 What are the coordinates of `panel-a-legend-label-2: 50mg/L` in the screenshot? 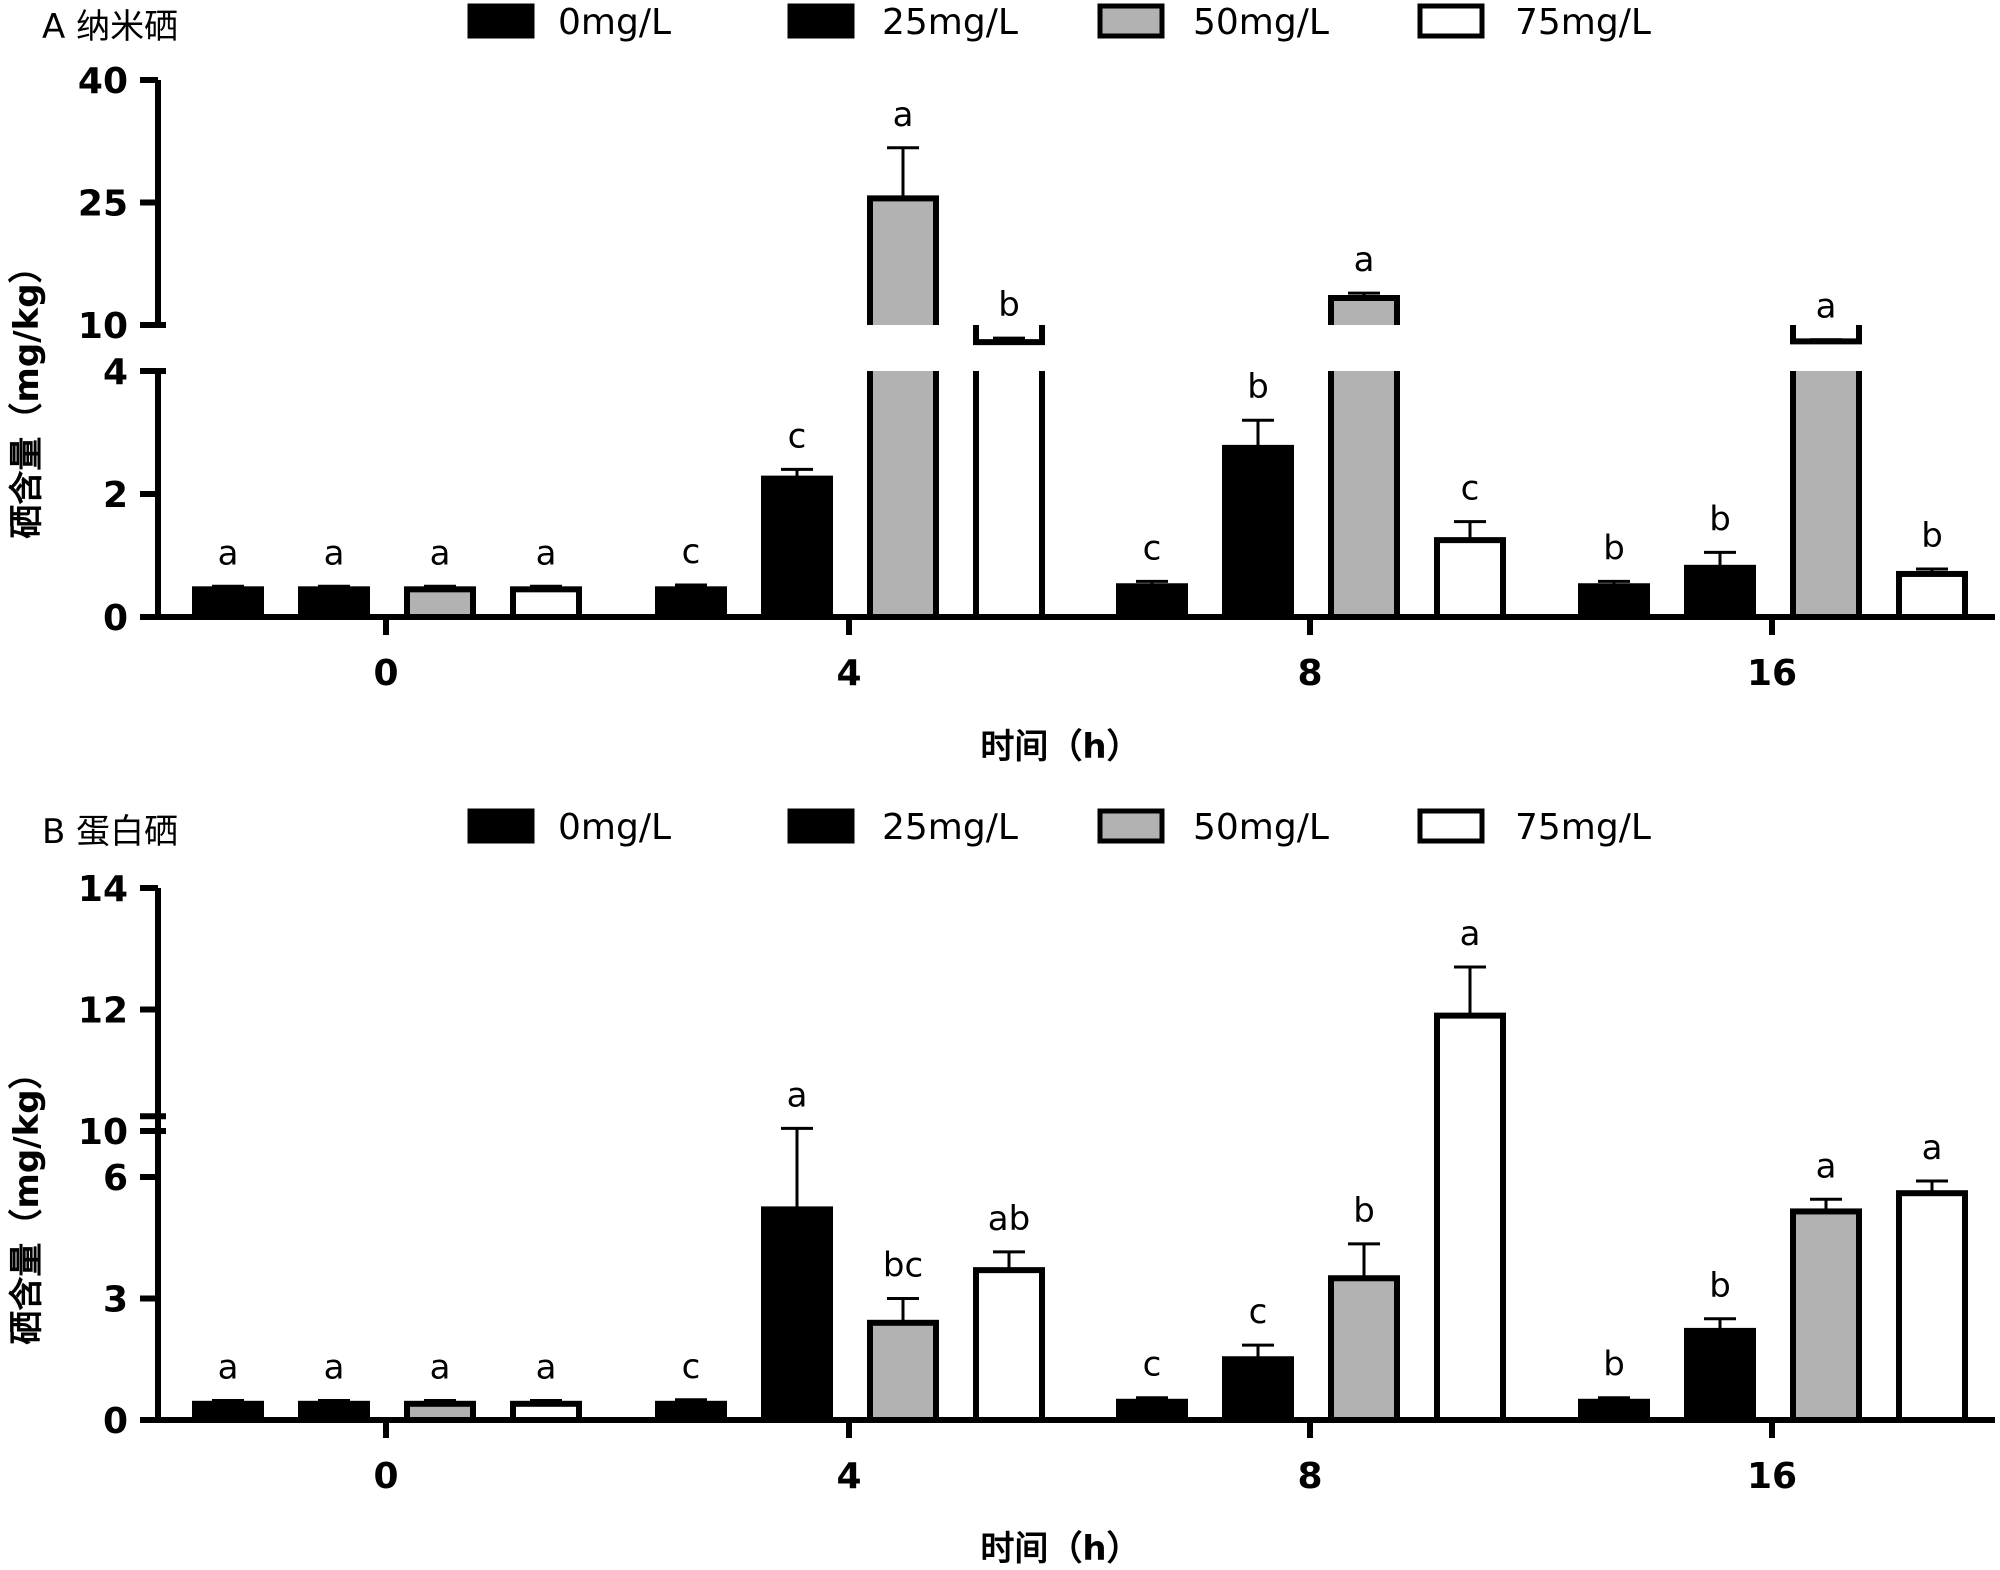 It's located at (1261, 22).